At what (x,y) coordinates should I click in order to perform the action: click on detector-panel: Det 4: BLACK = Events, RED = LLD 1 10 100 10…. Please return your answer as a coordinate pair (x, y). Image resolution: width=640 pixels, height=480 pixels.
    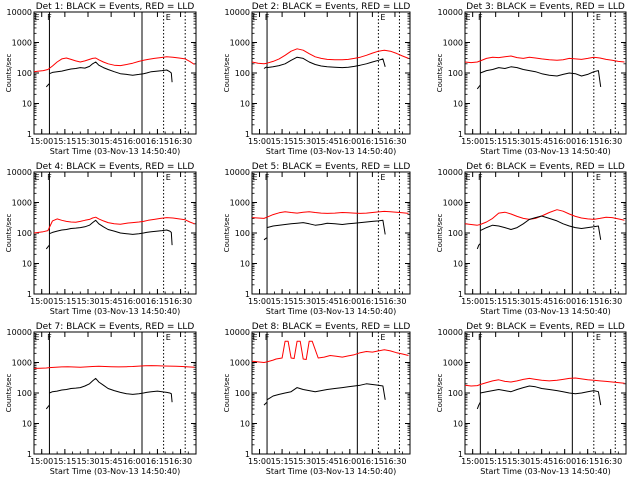
    Looking at the image, I should click on (101, 239).